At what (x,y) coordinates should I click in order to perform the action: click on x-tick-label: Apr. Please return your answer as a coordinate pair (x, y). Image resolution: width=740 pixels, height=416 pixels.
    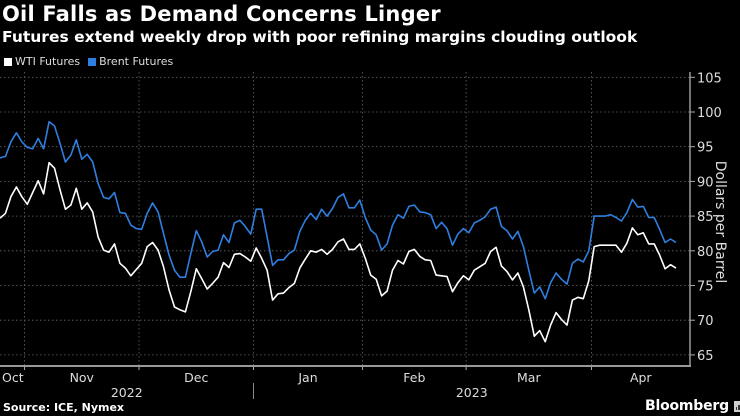
    Looking at the image, I should click on (641, 377).